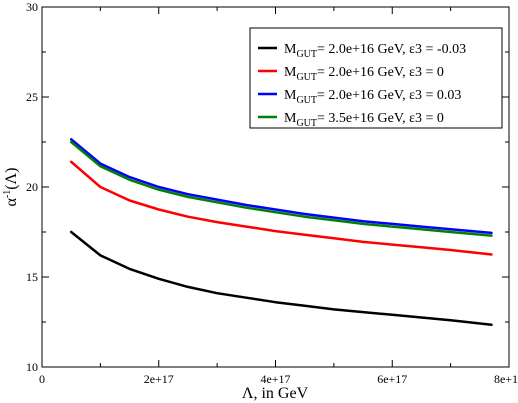 The width and height of the screenshot is (518, 403). I want to click on x-tick-label: 6e+17, so click(392, 379).